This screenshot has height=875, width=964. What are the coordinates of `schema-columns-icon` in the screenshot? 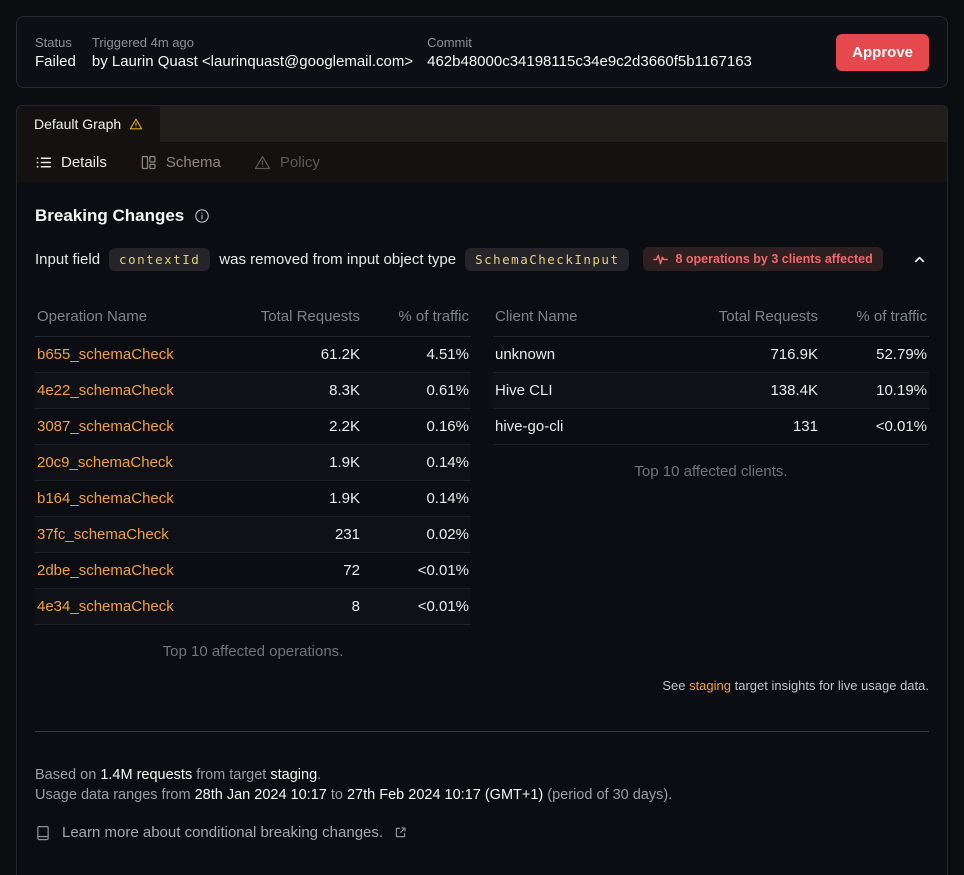 It's located at (148, 162).